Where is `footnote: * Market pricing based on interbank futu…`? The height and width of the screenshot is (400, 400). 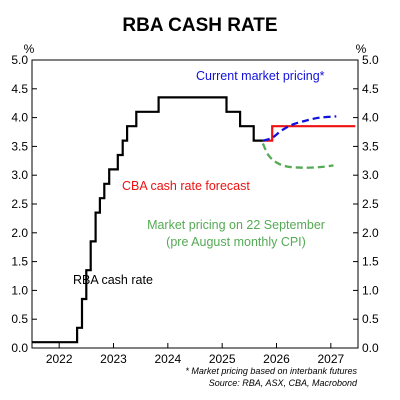 footnote: * Market pricing based on interbank futu… is located at coordinates (271, 371).